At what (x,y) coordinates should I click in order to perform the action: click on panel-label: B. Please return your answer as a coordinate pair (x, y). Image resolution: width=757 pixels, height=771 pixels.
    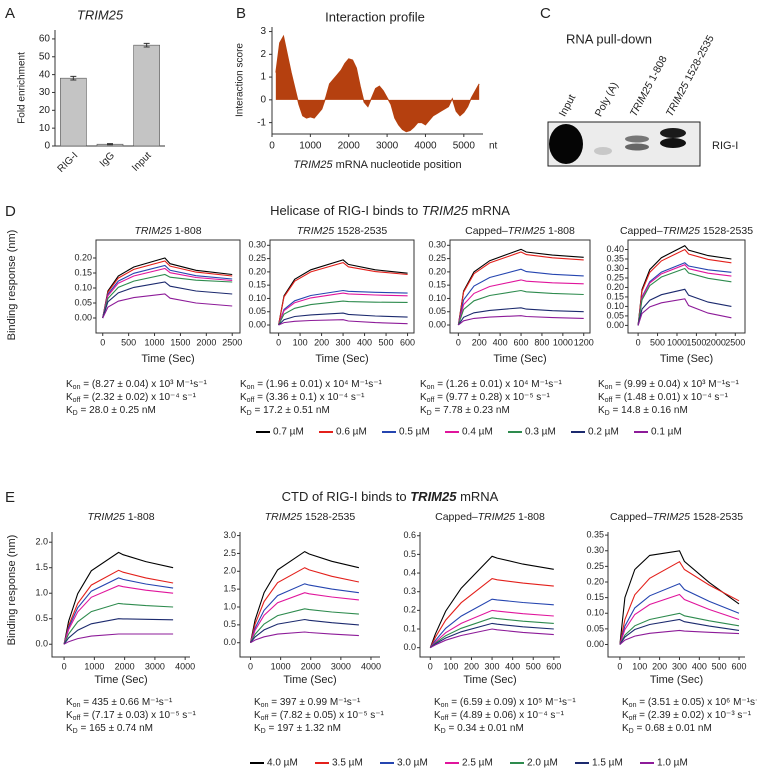
    Looking at the image, I should click on (241, 13).